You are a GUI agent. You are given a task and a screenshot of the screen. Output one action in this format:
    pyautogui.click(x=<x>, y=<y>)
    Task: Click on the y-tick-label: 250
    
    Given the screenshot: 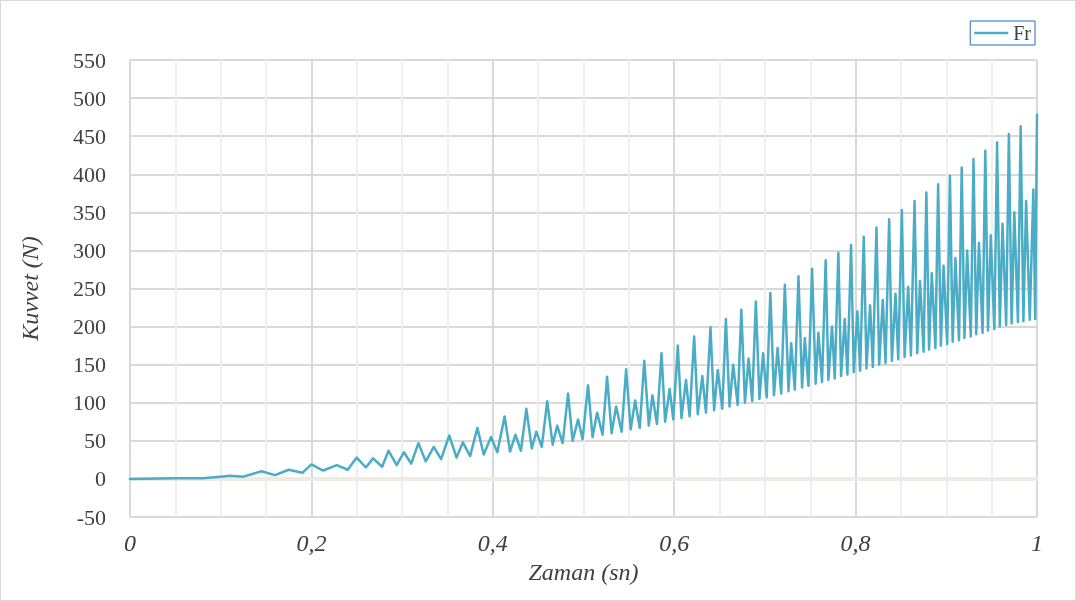 What is the action you would take?
    pyautogui.click(x=89, y=288)
    